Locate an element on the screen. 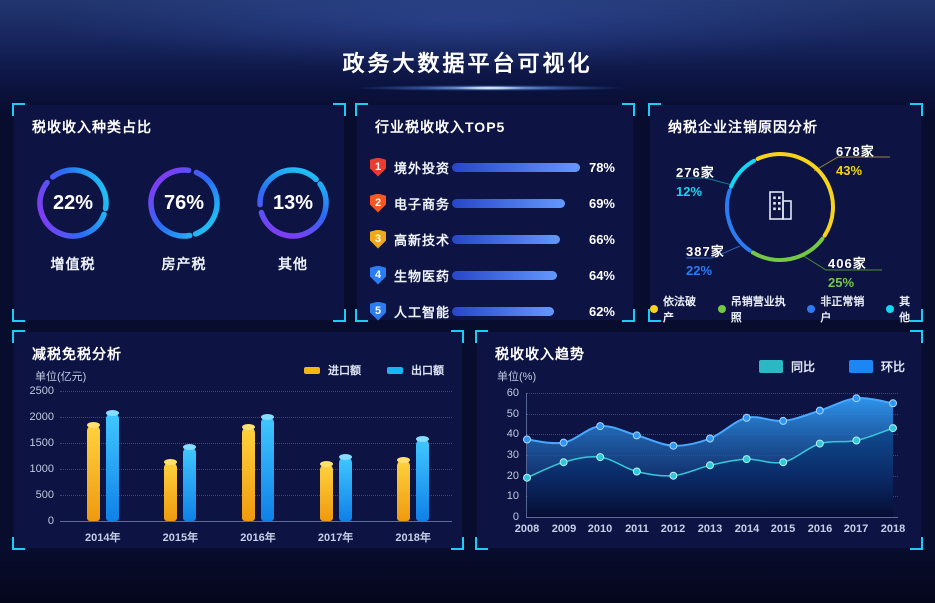 The image size is (935, 603). reduction-gridlines is located at coordinates (256, 456).